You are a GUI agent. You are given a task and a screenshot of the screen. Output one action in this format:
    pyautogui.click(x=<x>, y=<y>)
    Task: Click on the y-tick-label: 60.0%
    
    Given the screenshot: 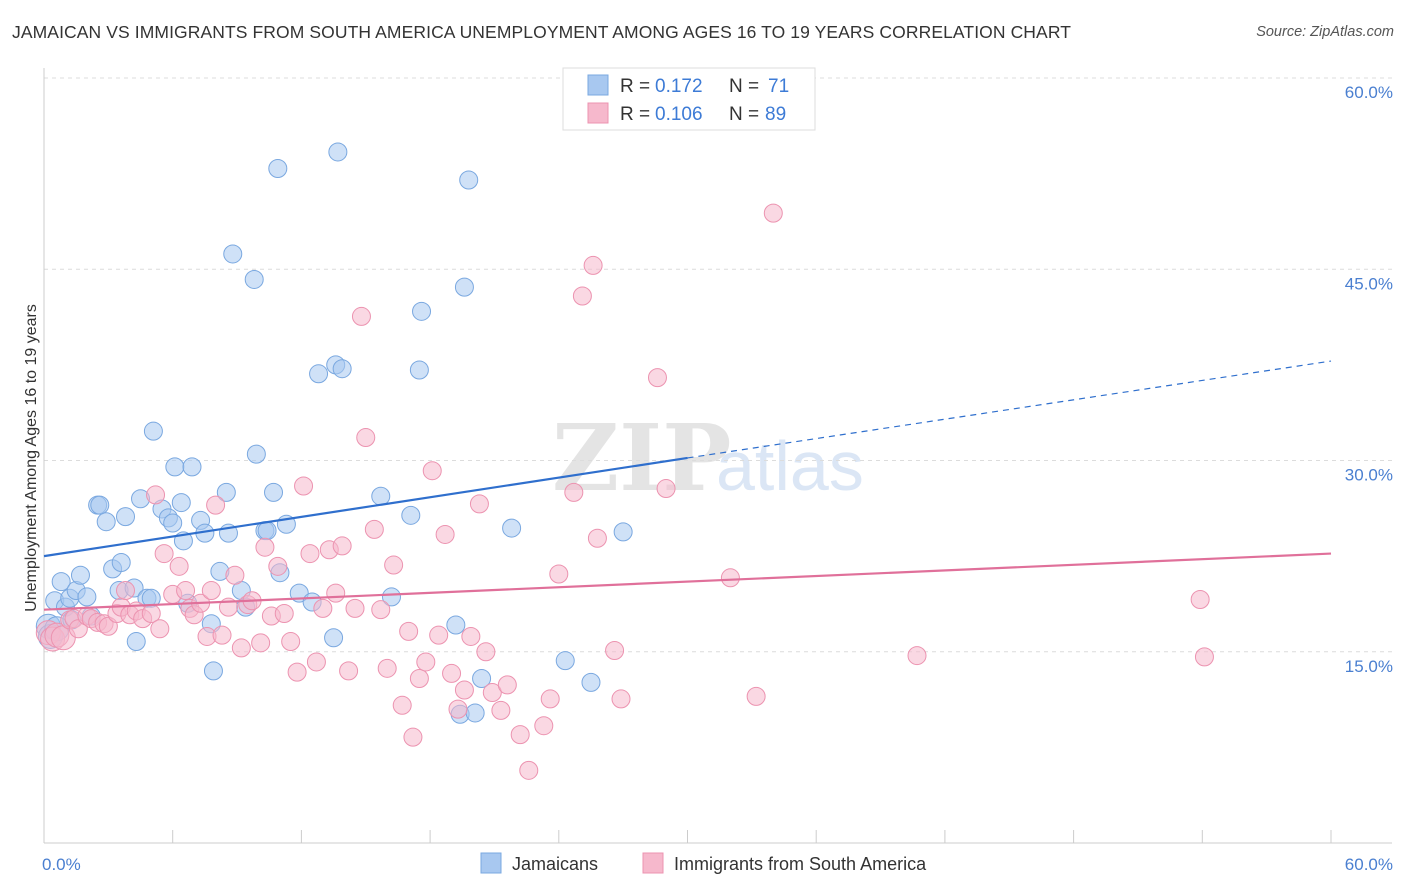 What is the action you would take?
    pyautogui.click(x=1369, y=92)
    